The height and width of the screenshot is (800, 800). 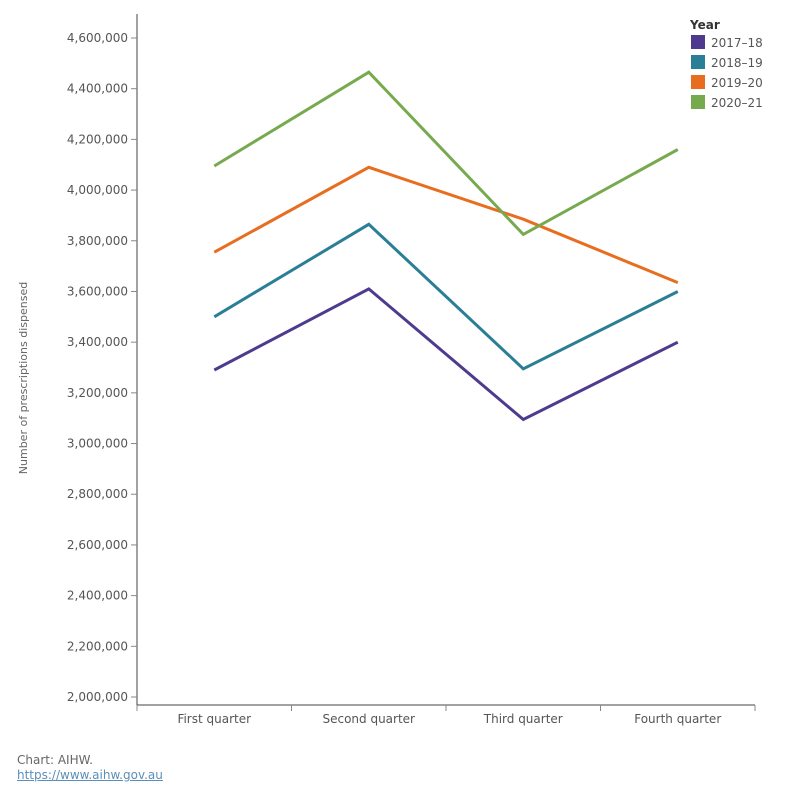 I want to click on y-tick-label: 2,600,000, so click(x=97, y=545).